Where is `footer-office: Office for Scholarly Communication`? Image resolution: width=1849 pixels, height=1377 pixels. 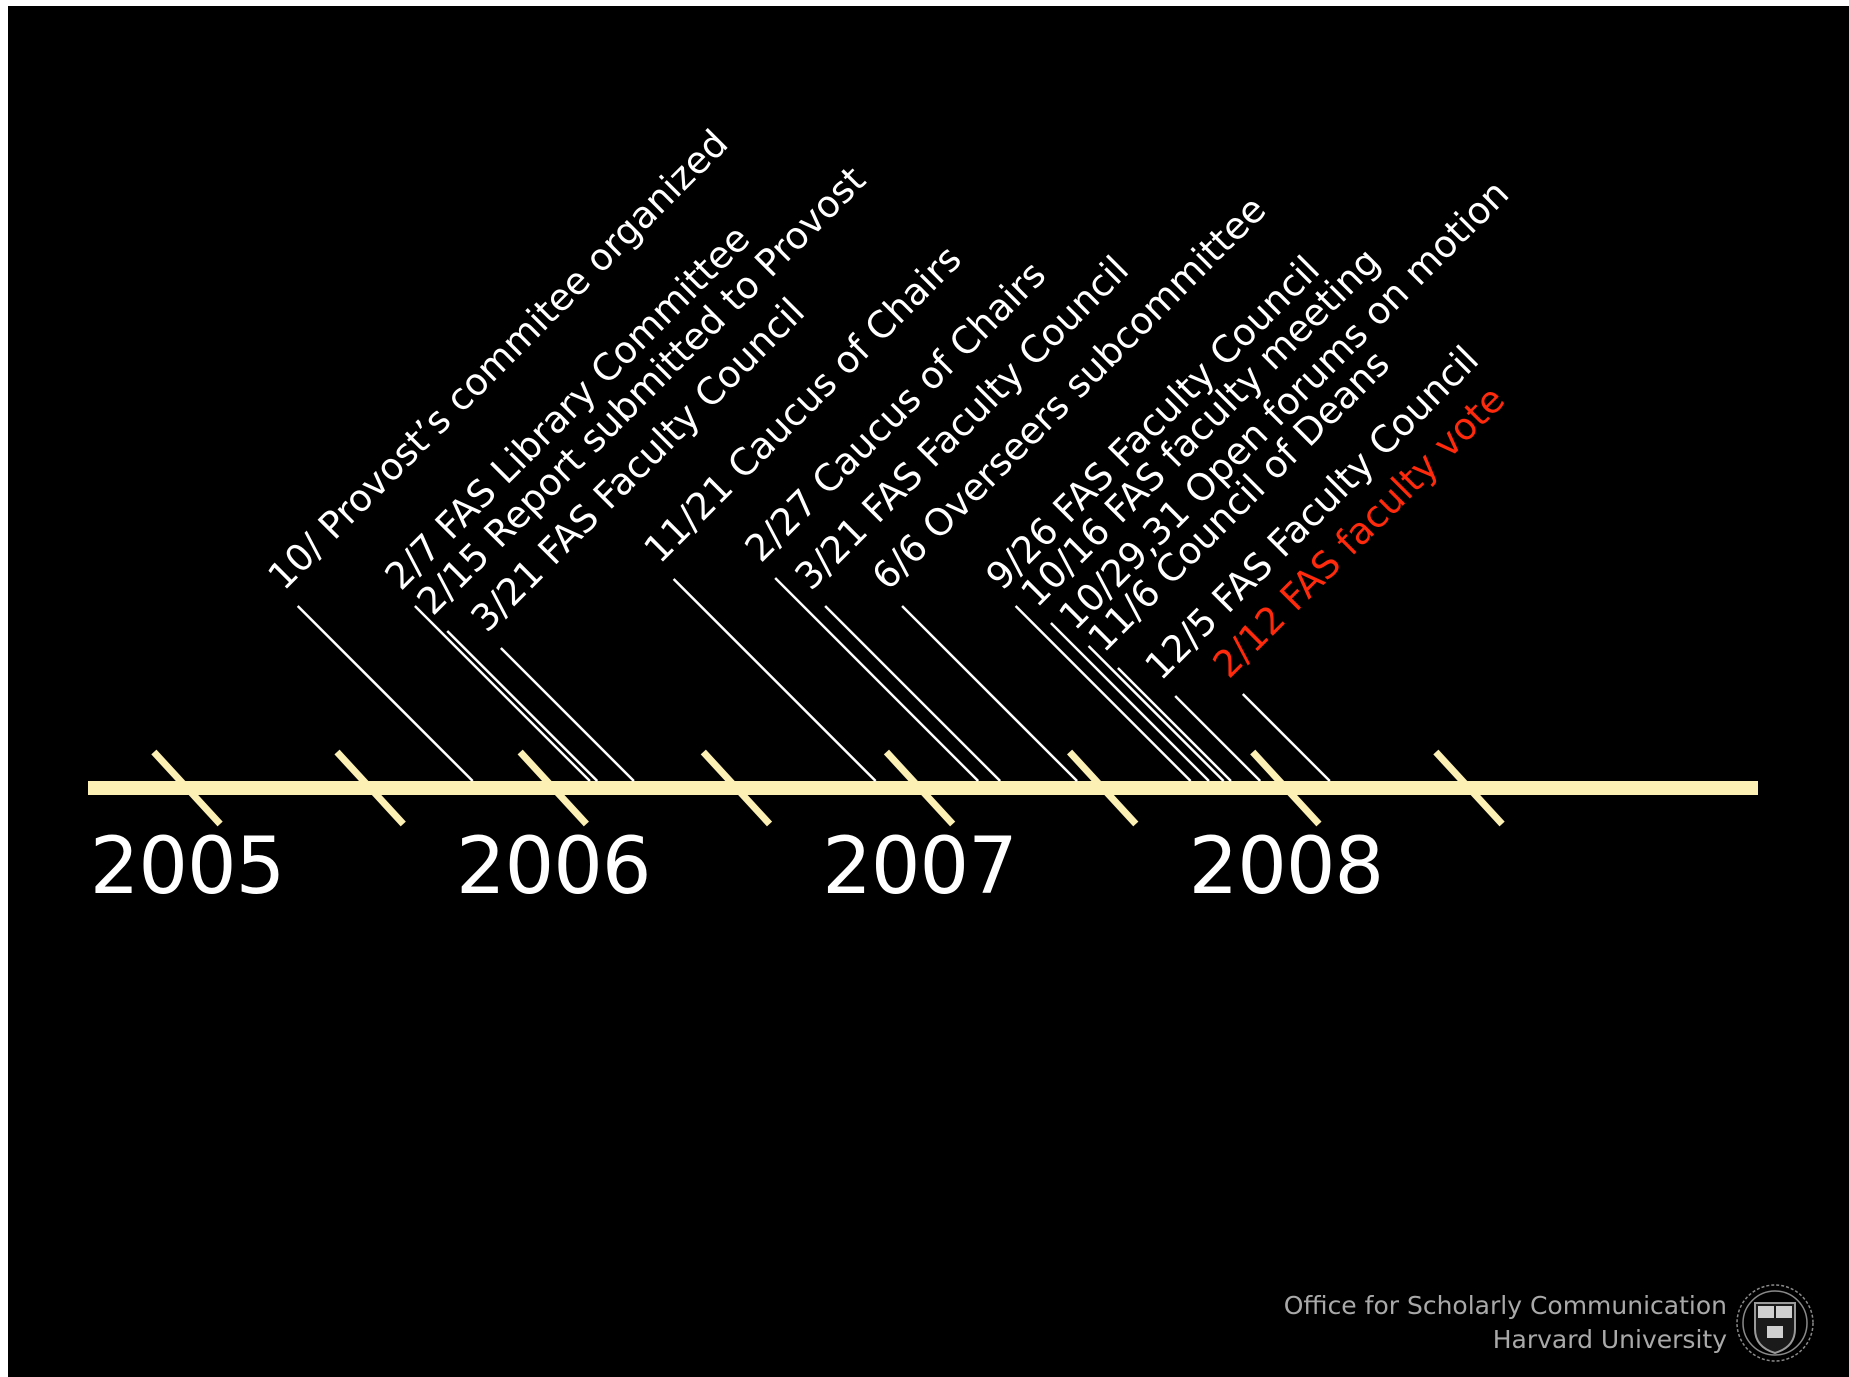 footer-office: Office for Scholarly Communication is located at coordinates (1505, 1305).